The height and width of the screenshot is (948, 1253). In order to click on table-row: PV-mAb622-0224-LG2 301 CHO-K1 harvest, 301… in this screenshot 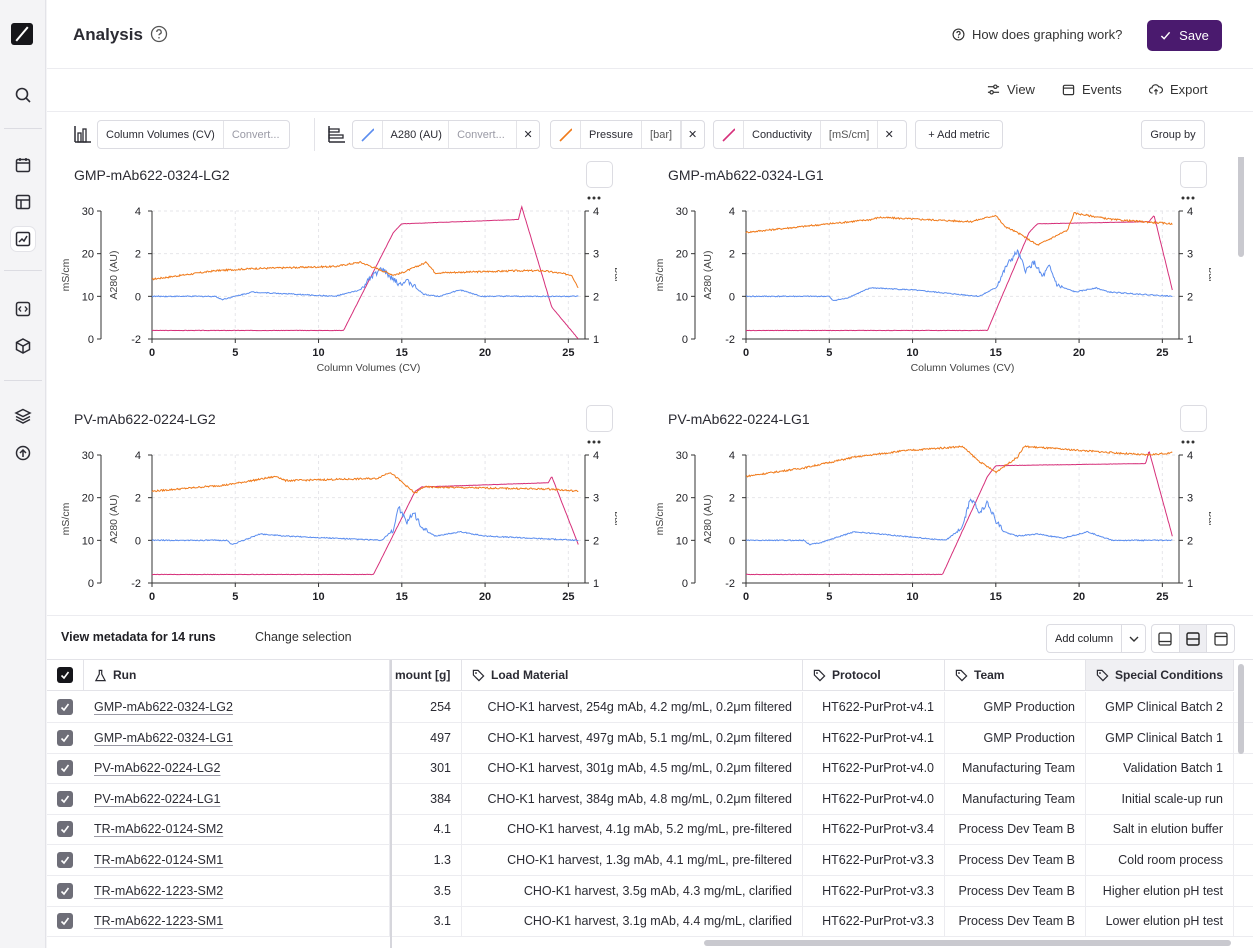, I will do `click(650, 769)`.